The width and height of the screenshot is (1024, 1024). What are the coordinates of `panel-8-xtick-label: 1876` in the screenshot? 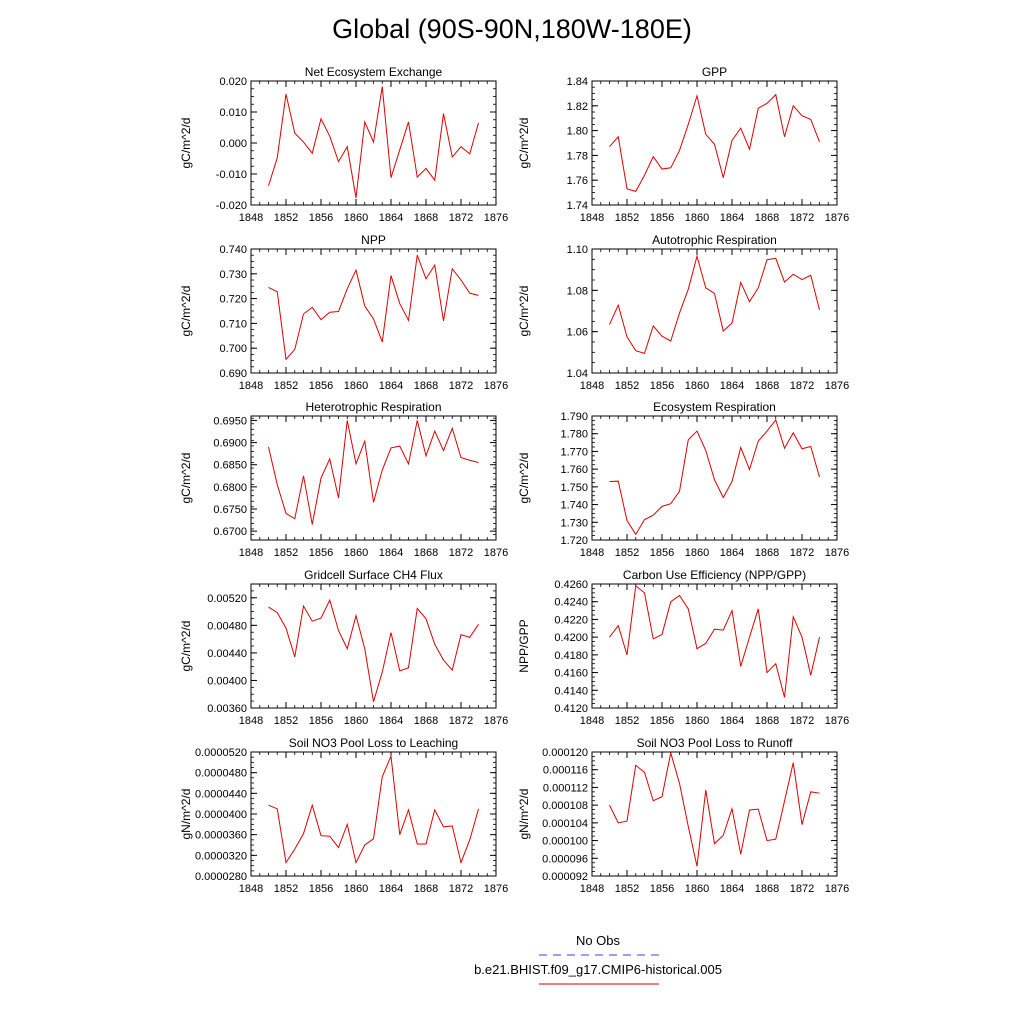 It's located at (837, 721).